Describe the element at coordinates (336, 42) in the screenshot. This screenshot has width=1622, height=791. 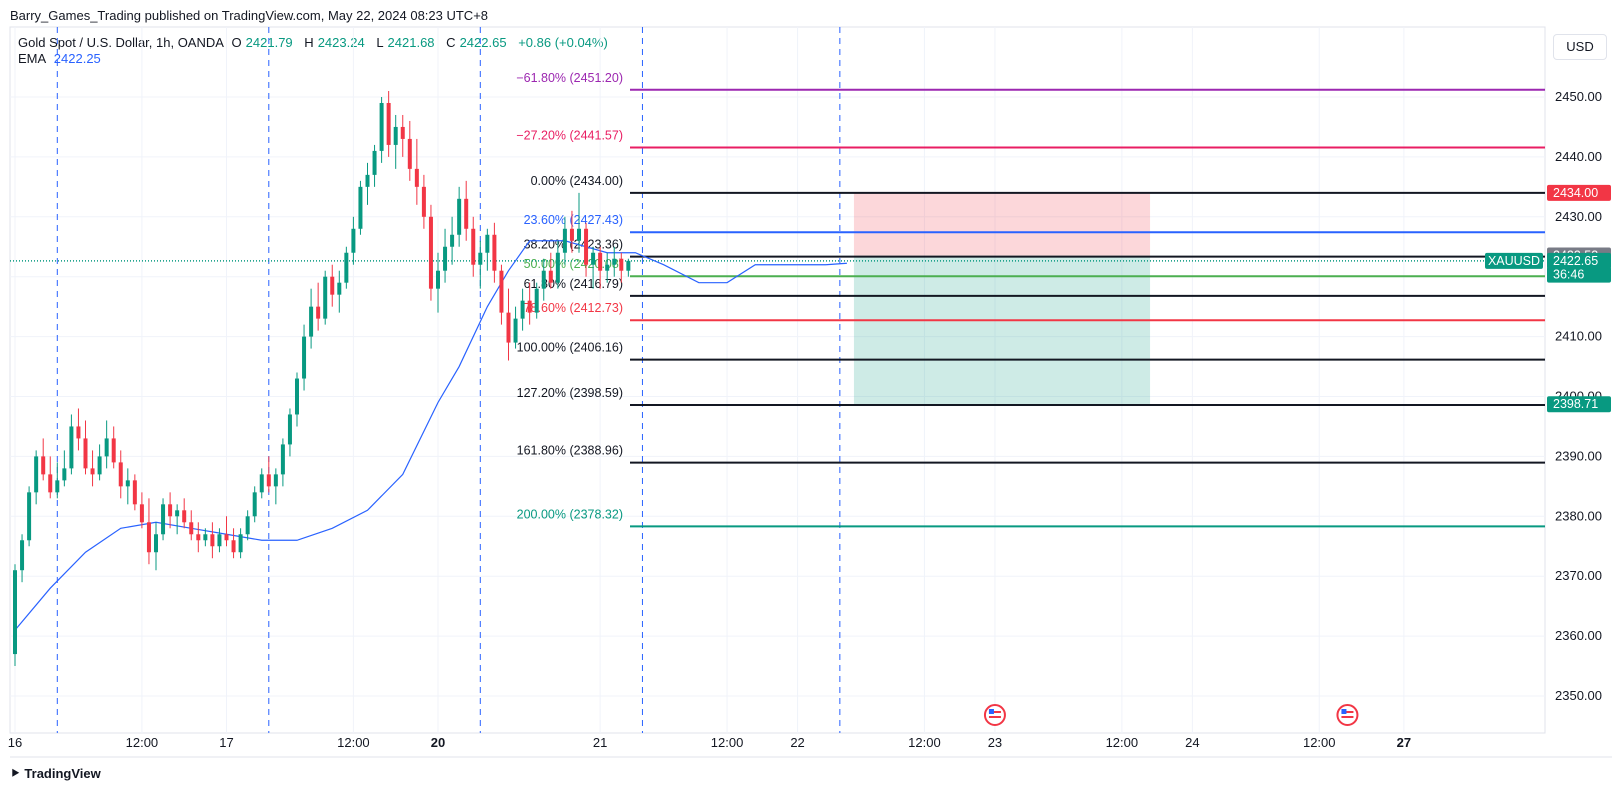
I see `ohlc-high: H 2423.24` at that location.